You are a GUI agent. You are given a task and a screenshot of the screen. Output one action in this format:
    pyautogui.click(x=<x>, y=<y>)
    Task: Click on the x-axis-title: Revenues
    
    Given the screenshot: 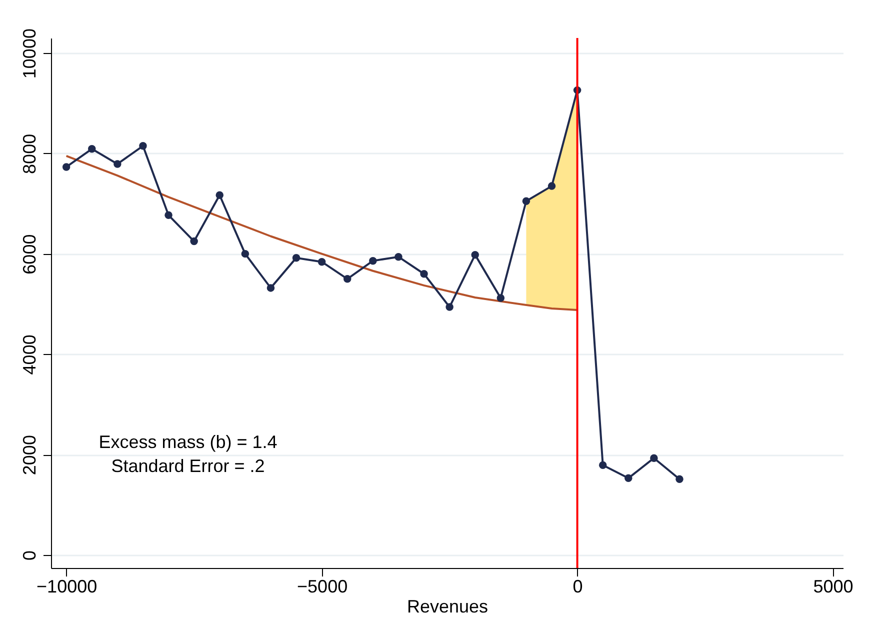 What is the action you would take?
    pyautogui.click(x=447, y=606)
    